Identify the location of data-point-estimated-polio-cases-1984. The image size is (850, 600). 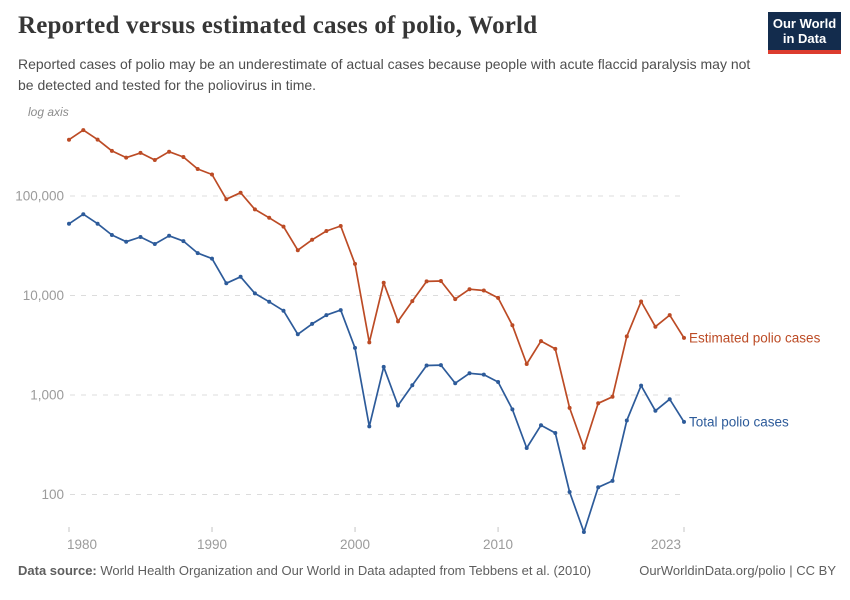
(126, 157).